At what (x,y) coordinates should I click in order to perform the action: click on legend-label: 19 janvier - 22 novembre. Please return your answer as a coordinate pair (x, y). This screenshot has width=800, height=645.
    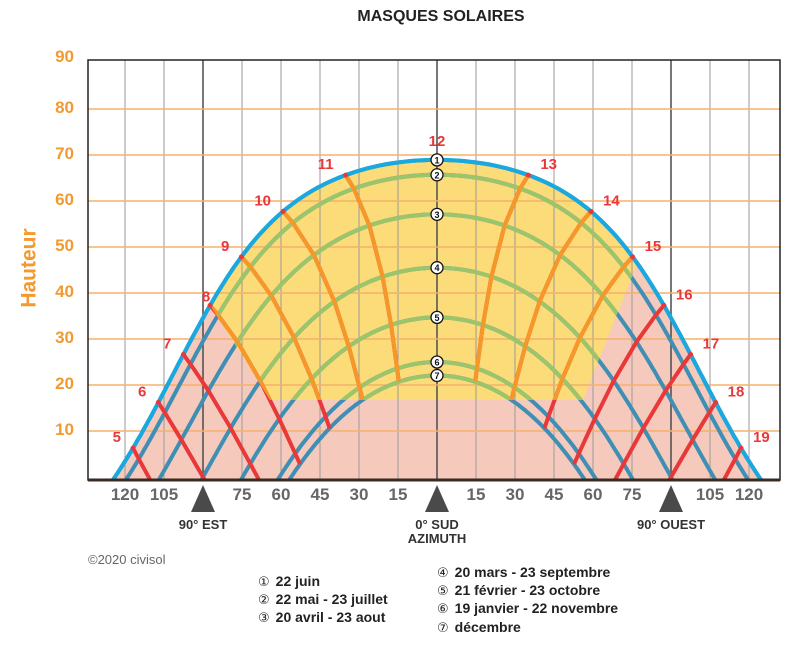
    Looking at the image, I should click on (536, 608).